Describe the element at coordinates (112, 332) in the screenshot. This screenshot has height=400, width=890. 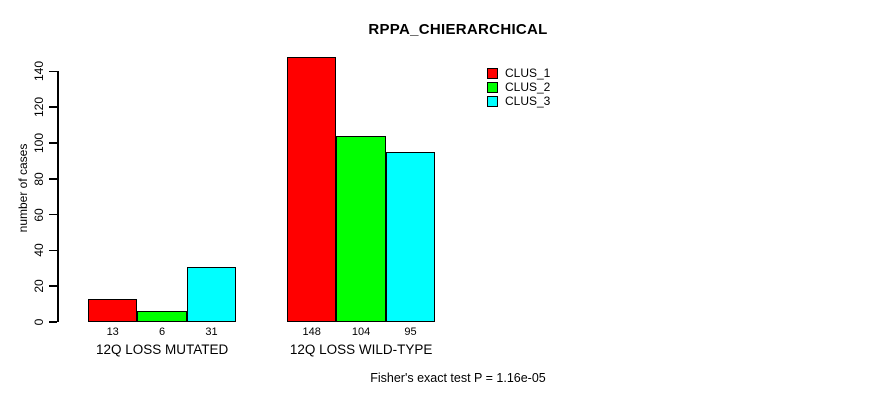
I see `bar-value-label: 13` at that location.